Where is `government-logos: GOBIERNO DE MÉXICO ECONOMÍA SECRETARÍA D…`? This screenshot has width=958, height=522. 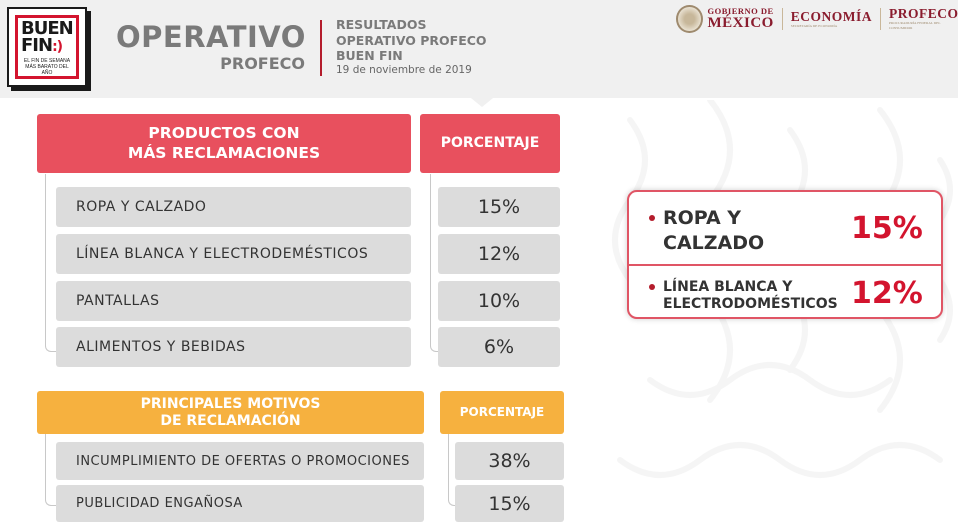
government-logos: GOBIERNO DE MÉXICO ECONOMÍA SECRETARÍA D… is located at coordinates (817, 19).